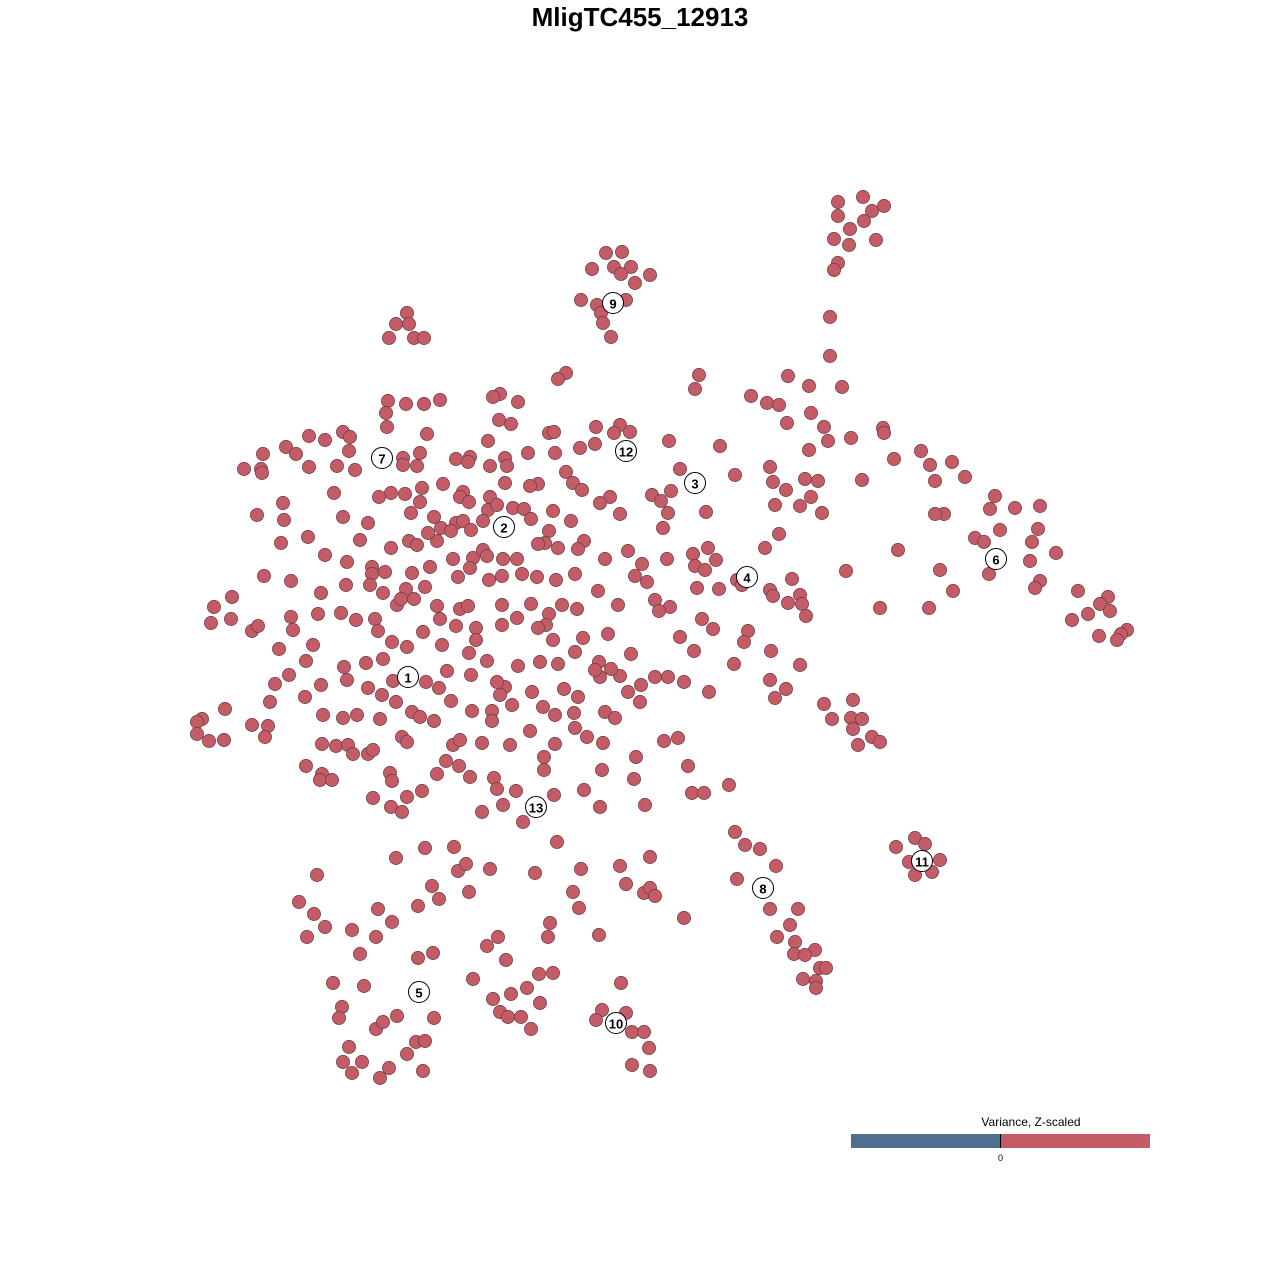 Image resolution: width=1280 pixels, height=1280 pixels. Describe the element at coordinates (695, 483) in the screenshot. I see `cluster-label: 3` at that location.